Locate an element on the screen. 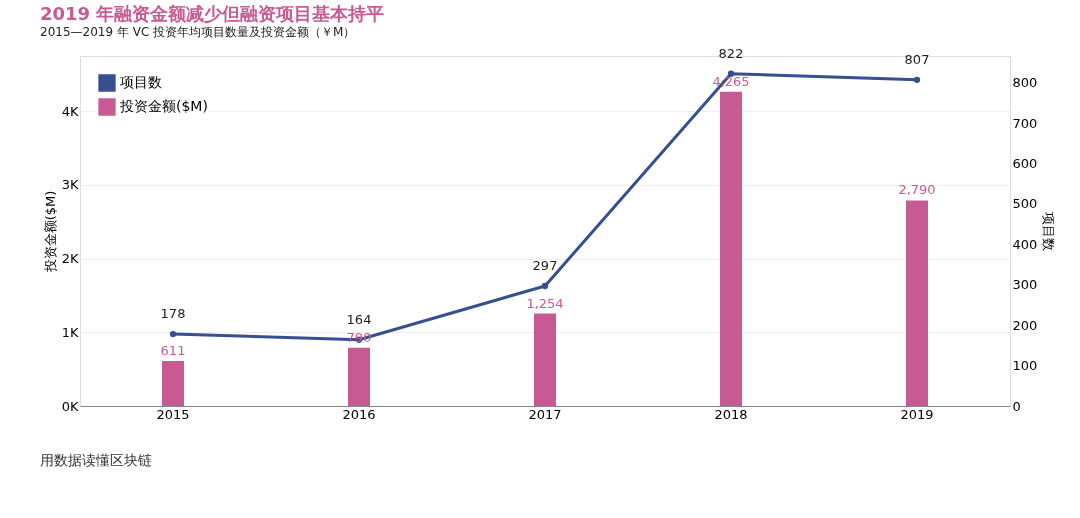 Image resolution: width=1080 pixels, height=518 pixels. y2-tick-label: 200 is located at coordinates (1025, 325).